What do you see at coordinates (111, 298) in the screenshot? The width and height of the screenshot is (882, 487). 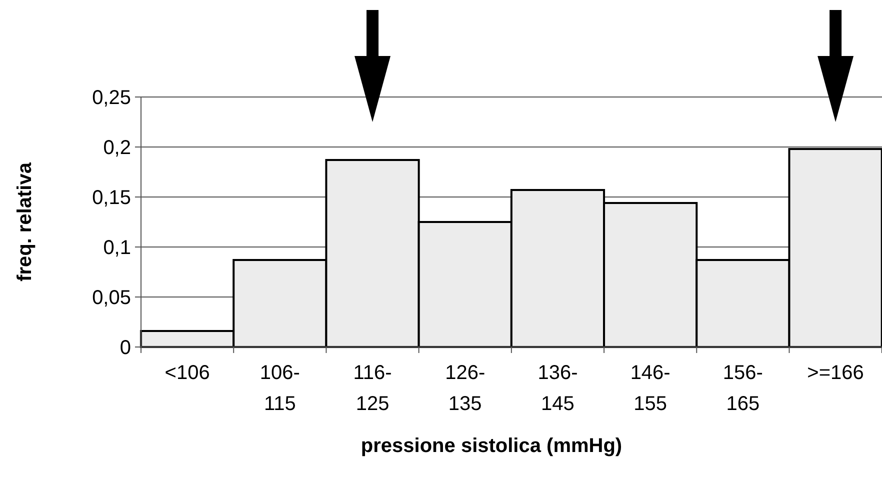 I see `y-tick-label: 0,05` at bounding box center [111, 298].